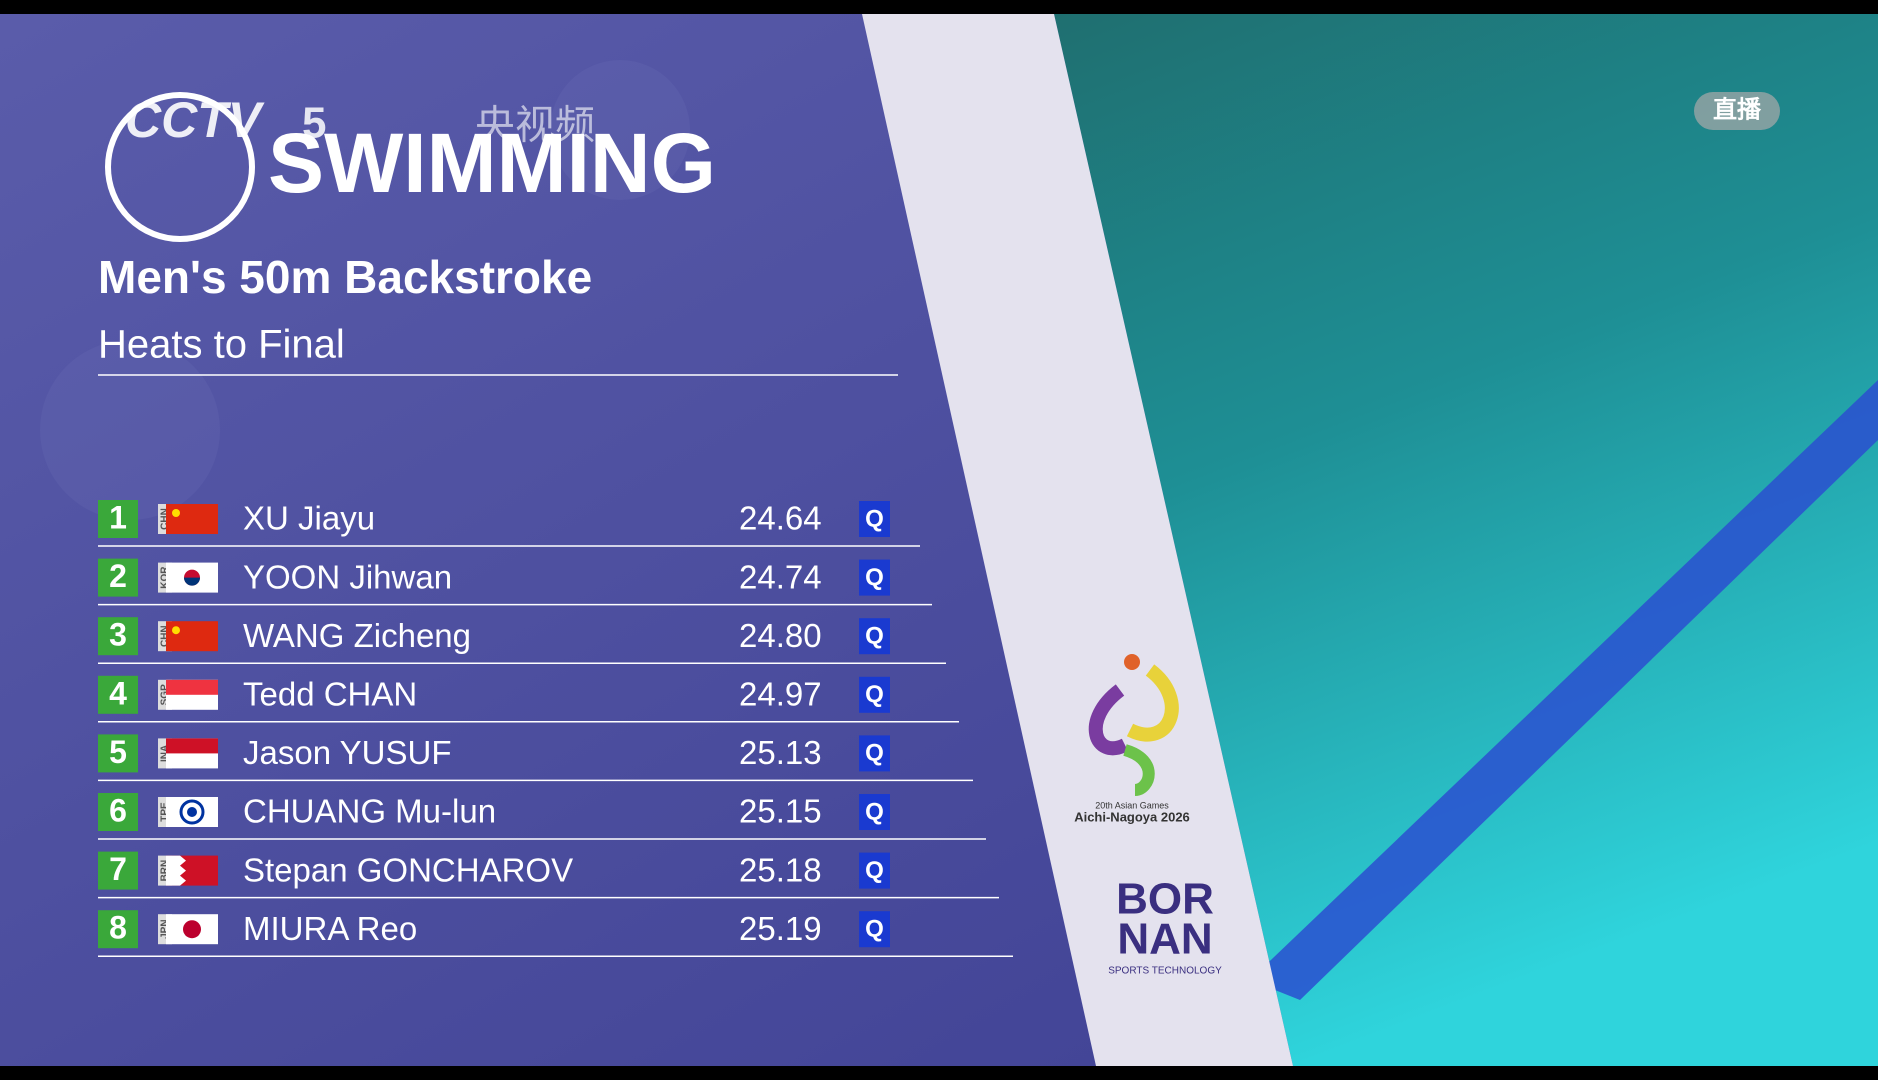  I want to click on rank: 4, so click(118, 693).